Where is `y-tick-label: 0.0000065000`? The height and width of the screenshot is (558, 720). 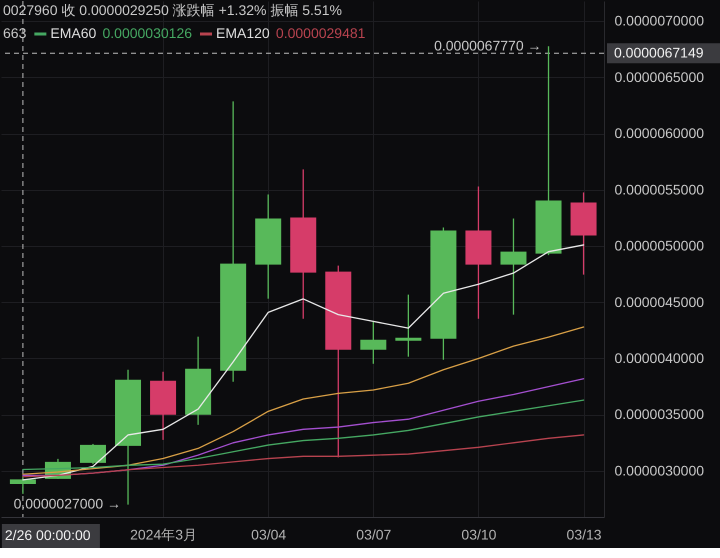 y-tick-label: 0.0000065000 is located at coordinates (659, 76).